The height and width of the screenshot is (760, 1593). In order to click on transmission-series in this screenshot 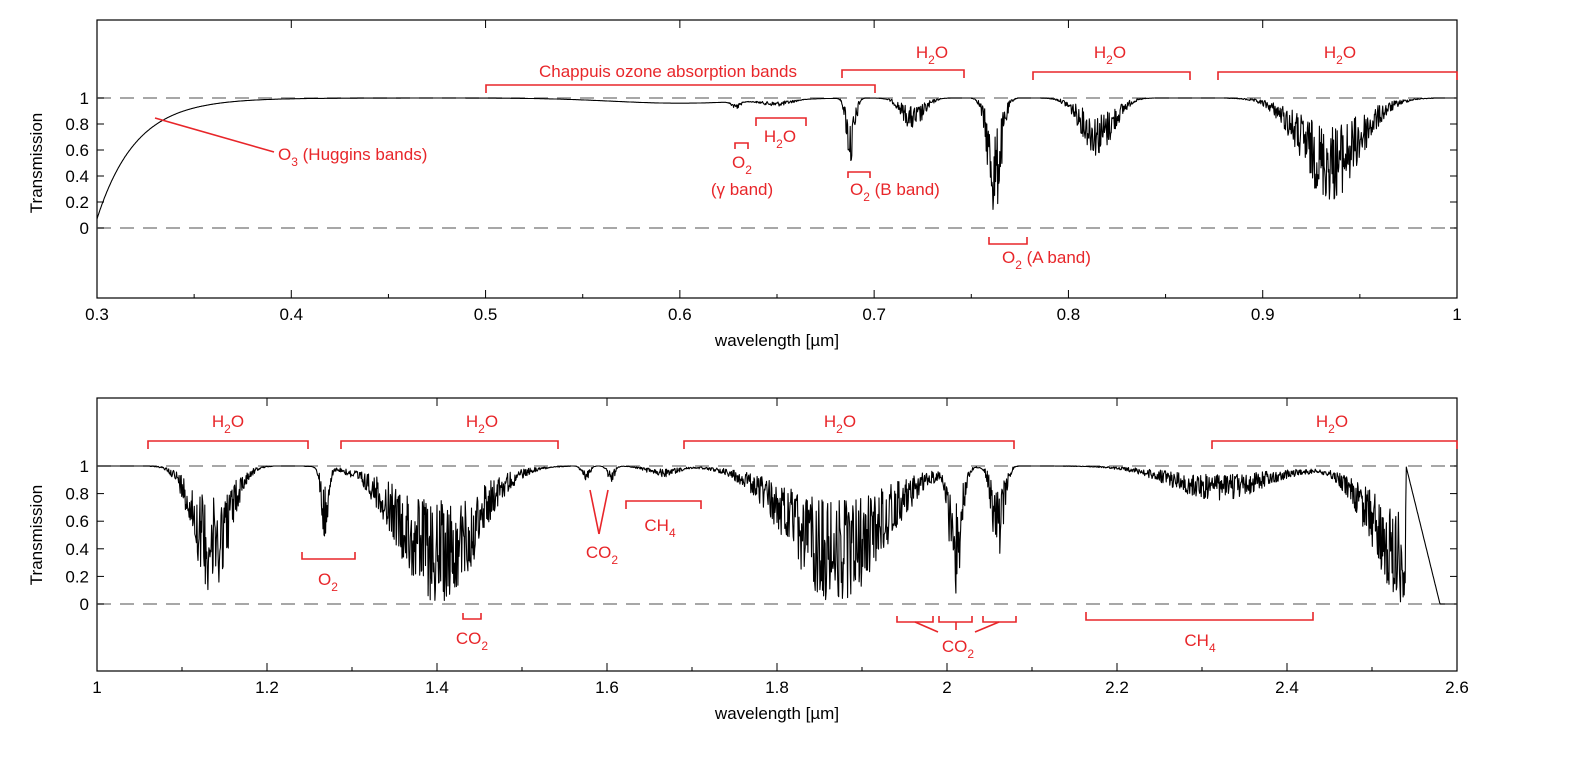, I will do `click(777, 158)`.